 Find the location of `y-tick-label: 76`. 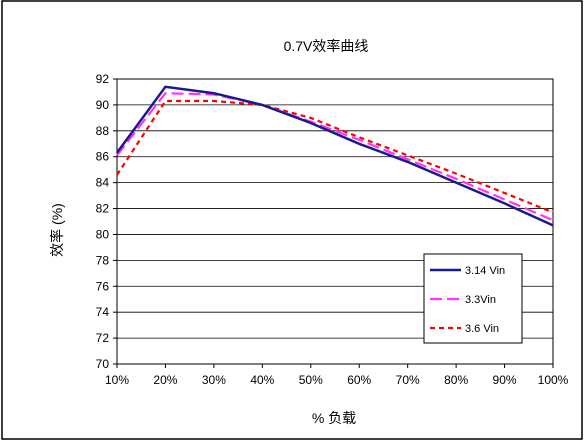

y-tick-label: 76 is located at coordinates (103, 286).